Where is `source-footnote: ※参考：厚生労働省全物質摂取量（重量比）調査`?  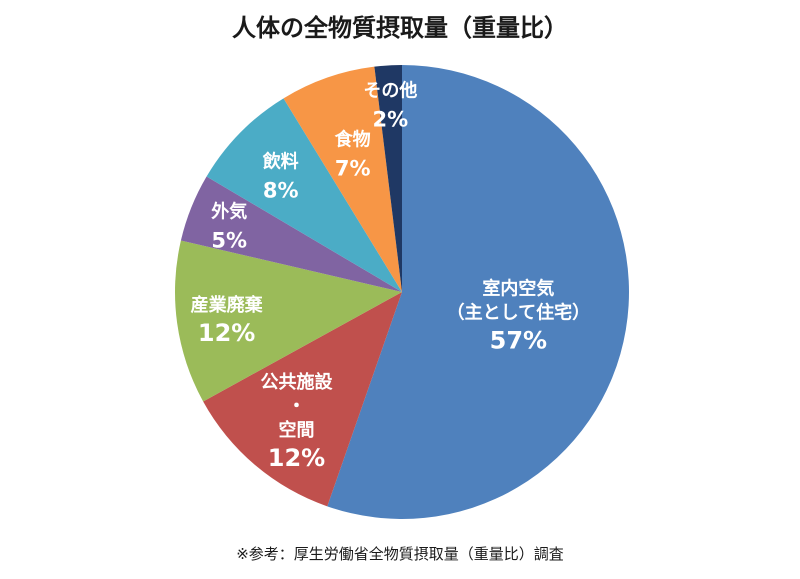
source-footnote: ※参考：厚生労働省全物質摂取量（重量比）調査 is located at coordinates (400, 554).